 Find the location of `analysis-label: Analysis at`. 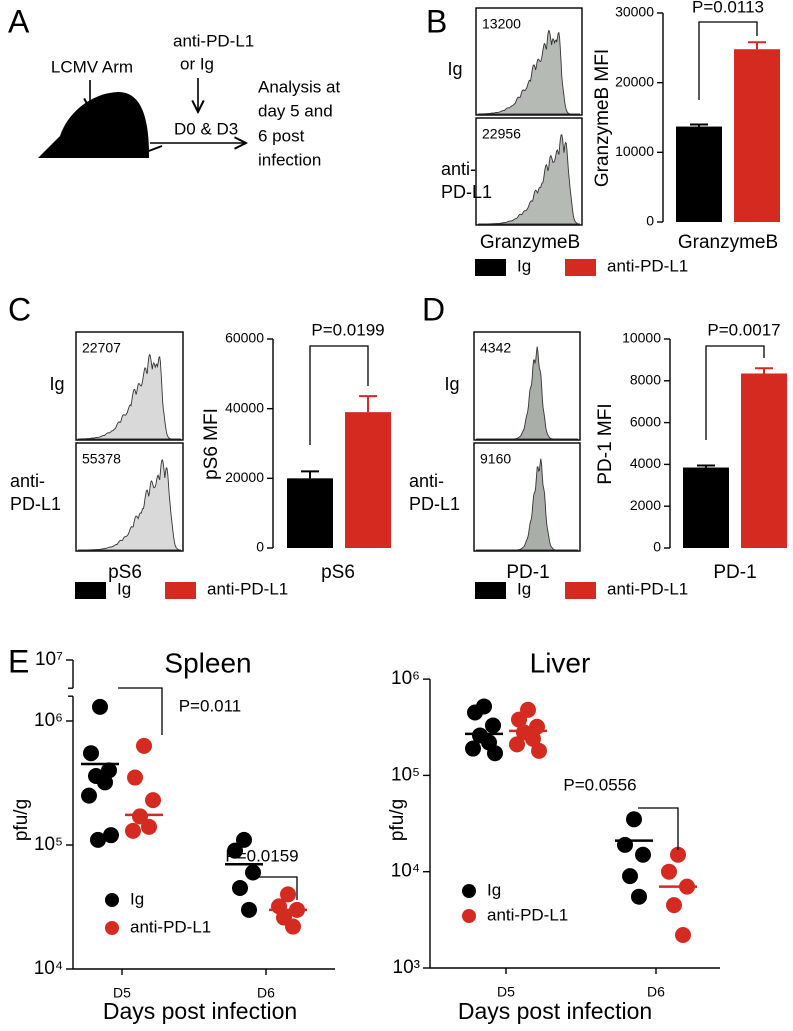

analysis-label: Analysis at is located at coordinates (299, 86).